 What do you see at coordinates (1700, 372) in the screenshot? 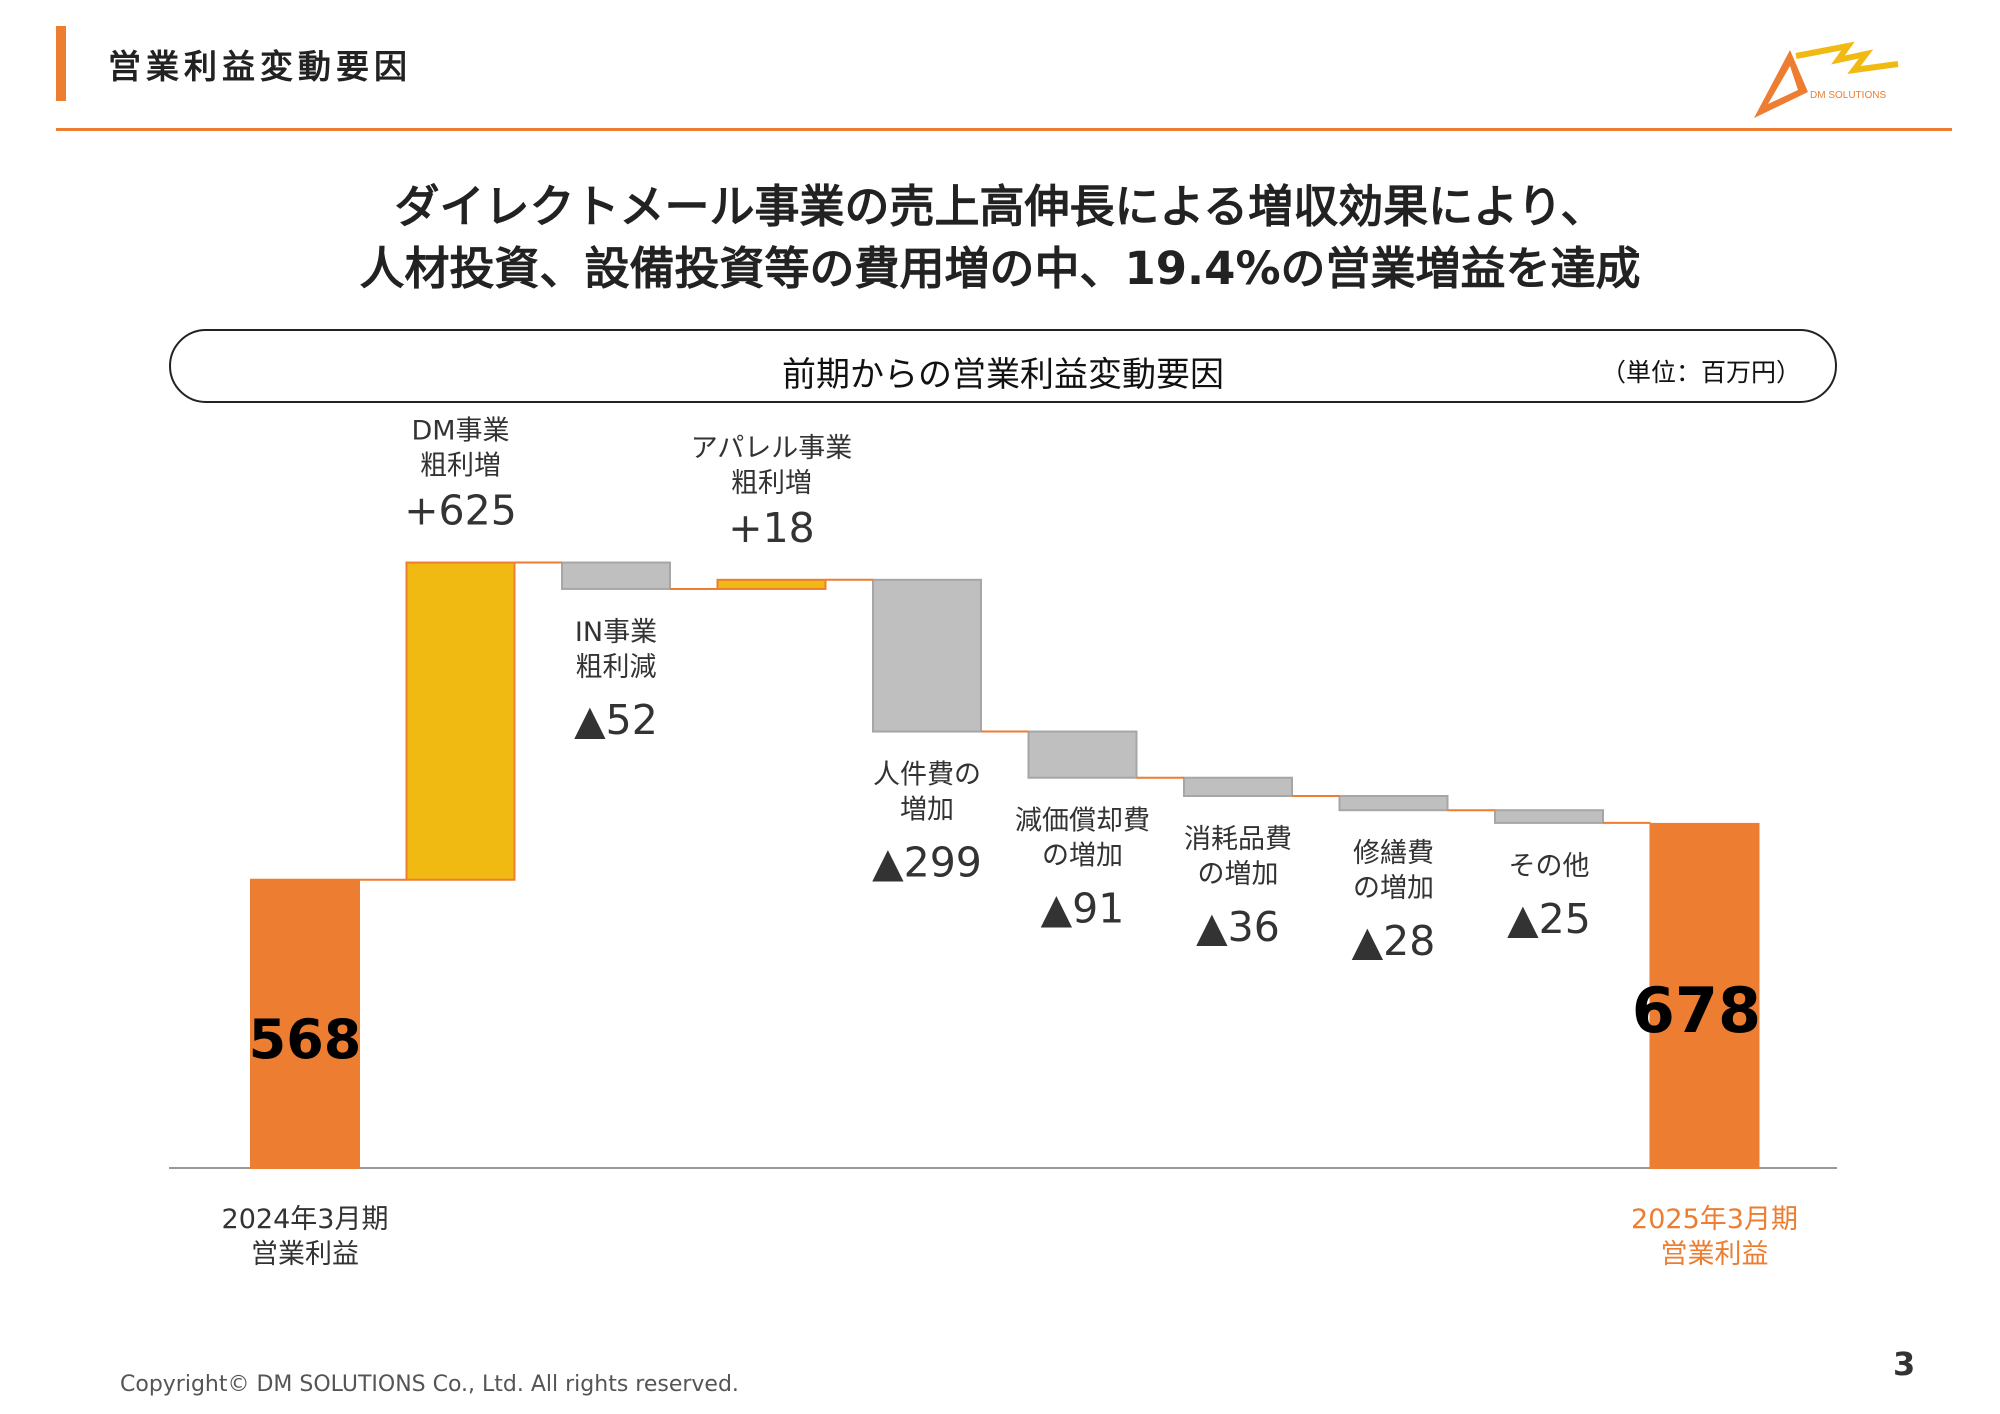
I see `chart-unit: （単位：百万円）` at bounding box center [1700, 372].